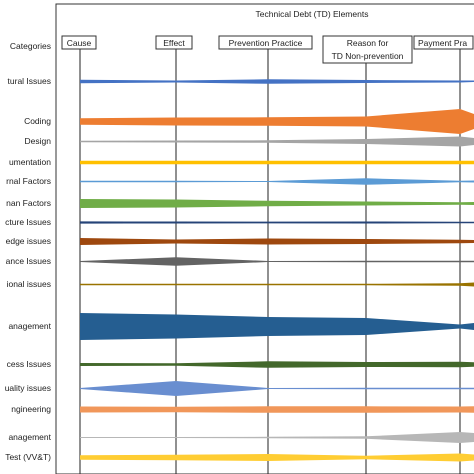  Describe the element at coordinates (368, 56) in the screenshot. I see `element-label-4-line-2: TD Non-prevention` at that location.